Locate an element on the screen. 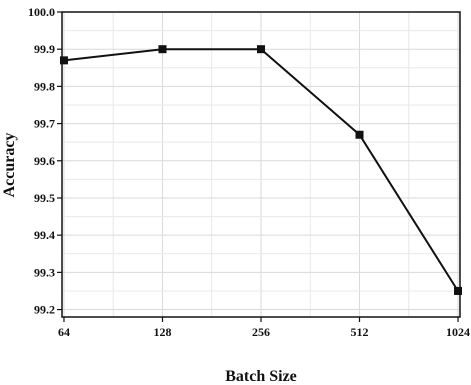 The width and height of the screenshot is (471, 385). y-tick-label: 99.8 is located at coordinates (44, 86).